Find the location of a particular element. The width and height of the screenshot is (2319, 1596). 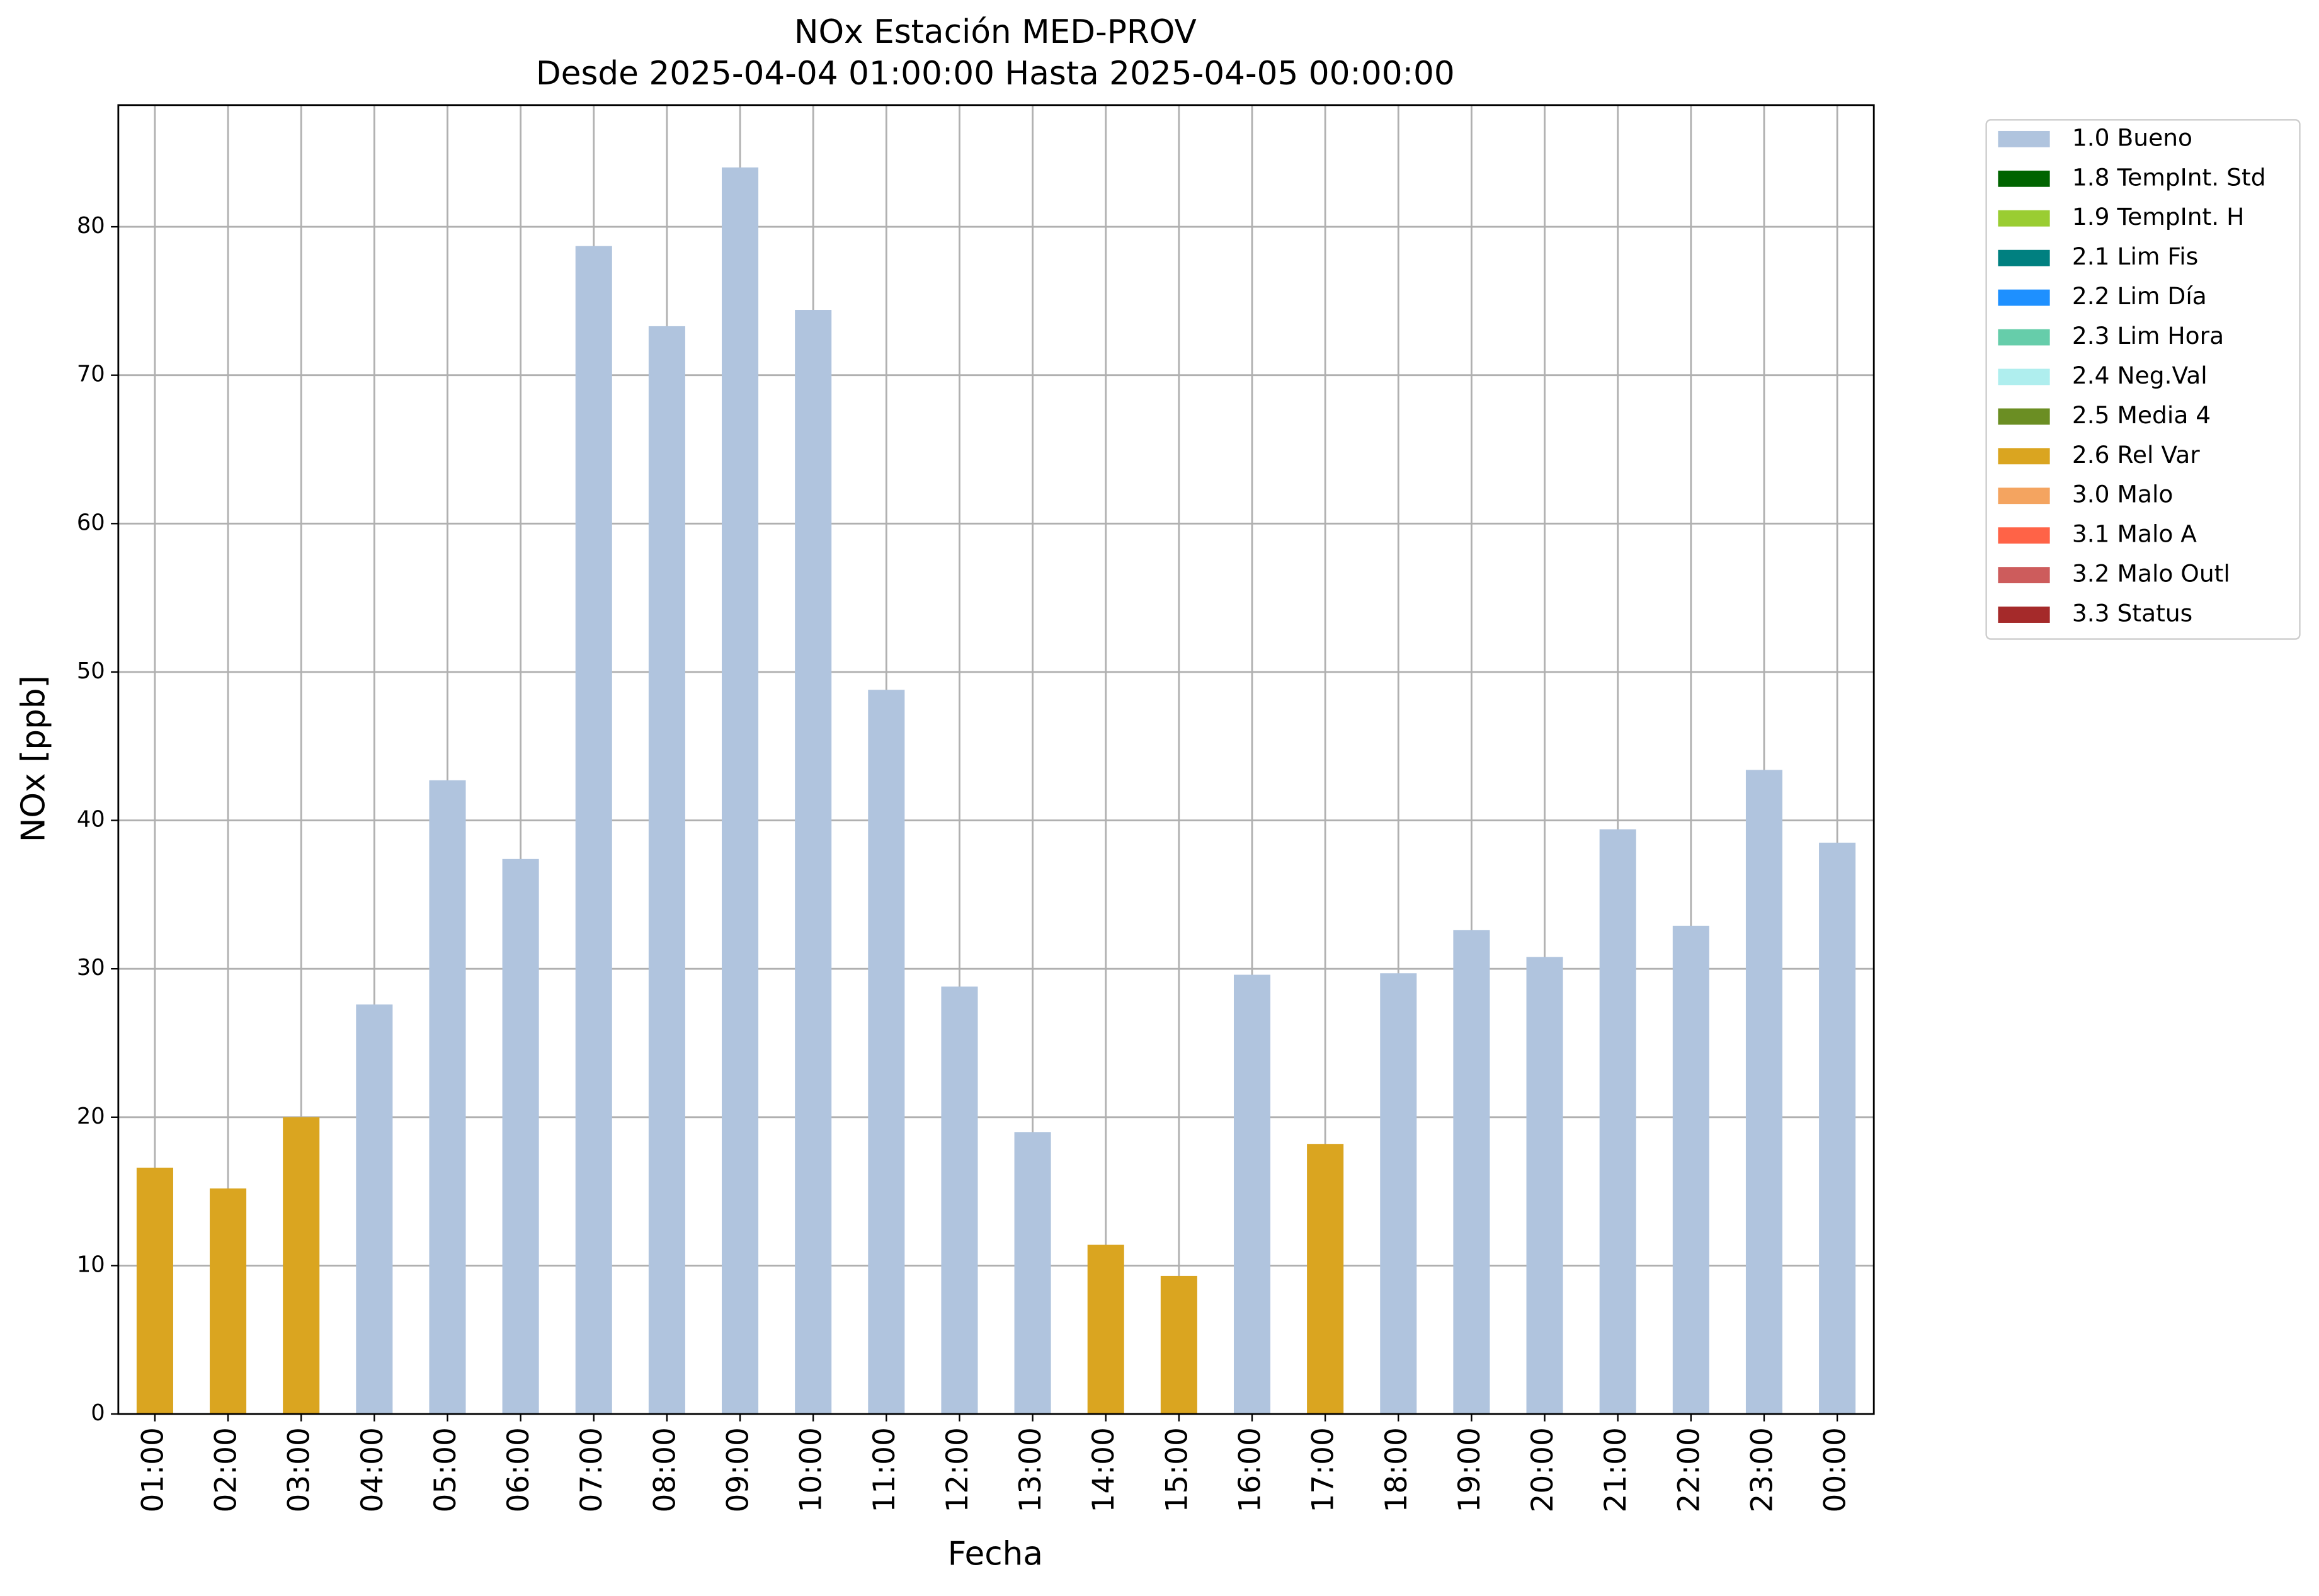

y-tick-label: 40 is located at coordinates (91, 820).